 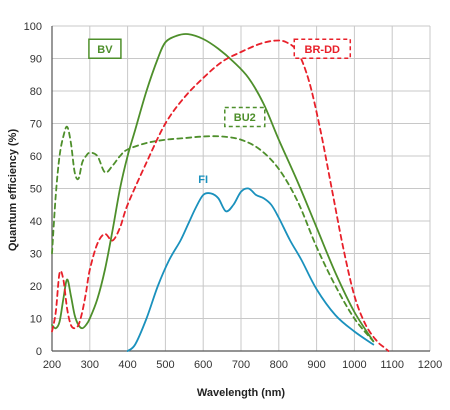 I want to click on x-tick-label: 300, so click(x=90, y=365).